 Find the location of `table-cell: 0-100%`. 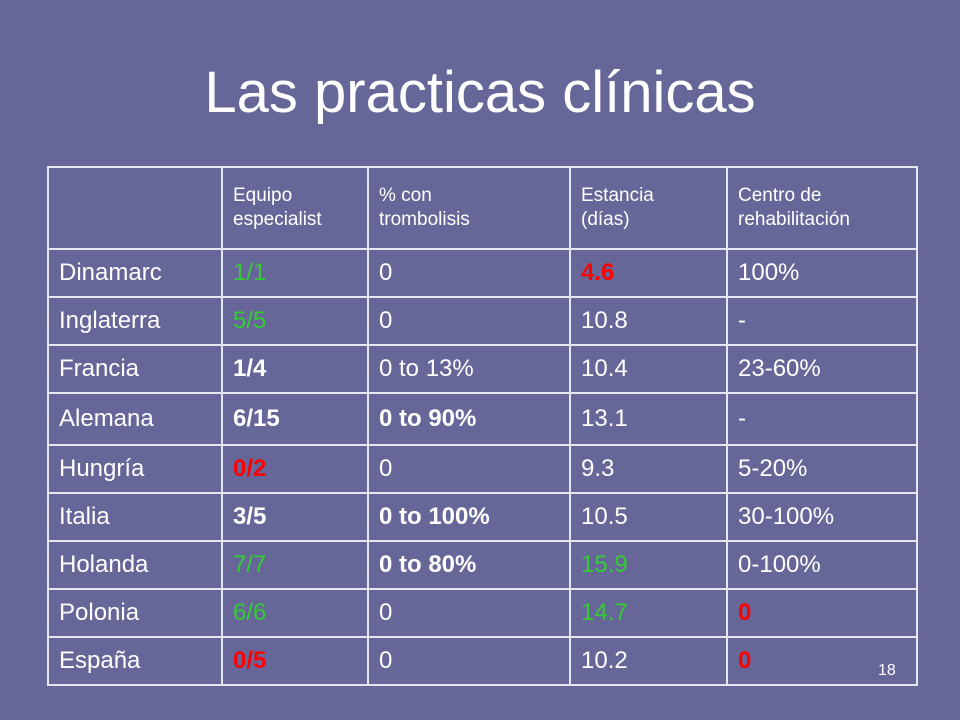

table-cell: 0-100% is located at coordinates (822, 565).